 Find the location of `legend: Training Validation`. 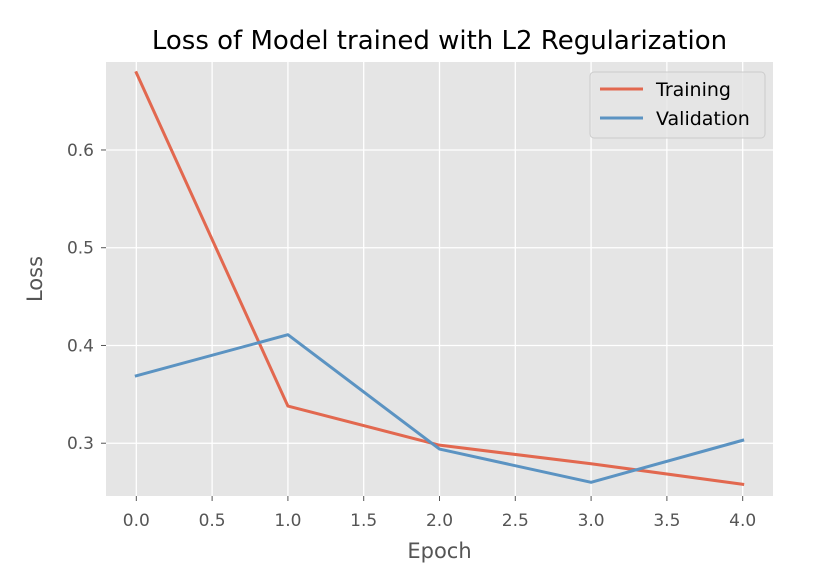

legend: Training Validation is located at coordinates (677, 105).